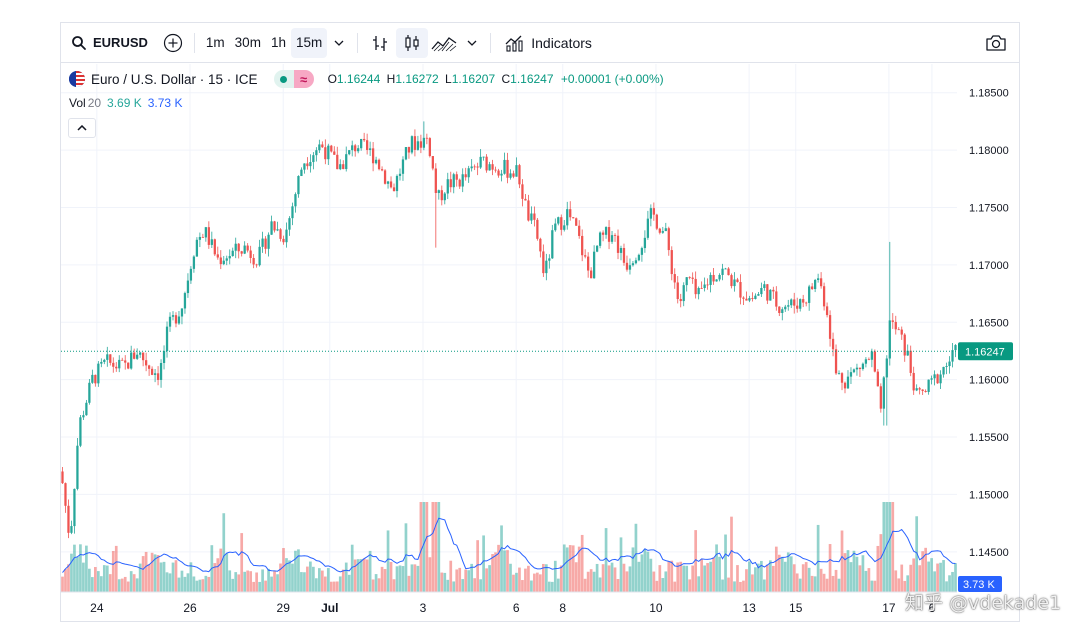 The width and height of the screenshot is (1070, 637). Describe the element at coordinates (309, 42) in the screenshot. I see `interval-15m-button: 15m` at that location.